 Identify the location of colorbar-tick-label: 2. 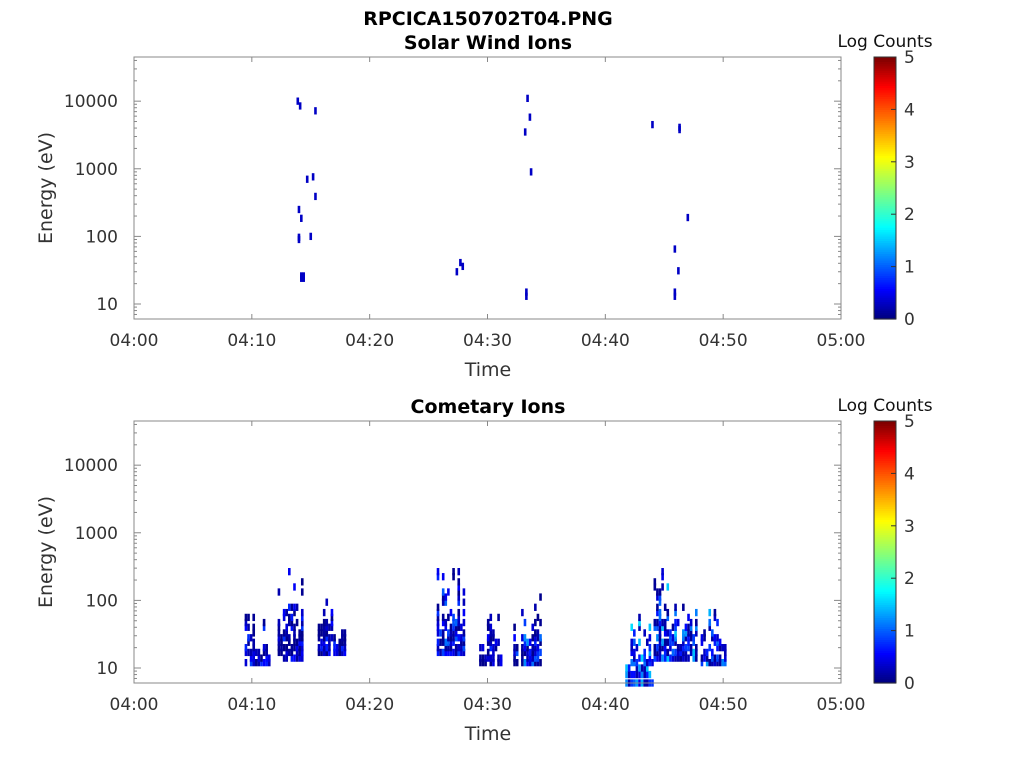
(909, 215).